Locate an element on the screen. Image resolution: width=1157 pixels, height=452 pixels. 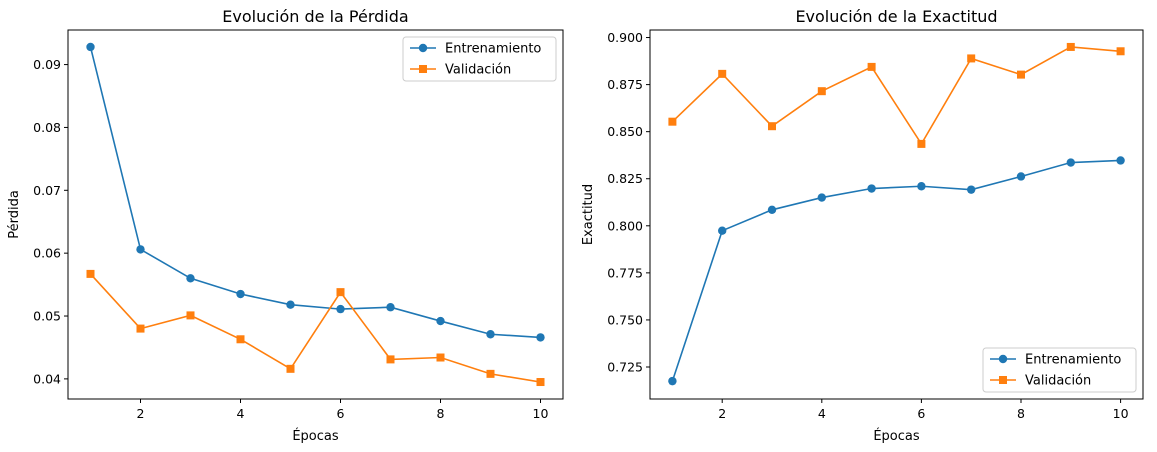
y-tick-label: 0.825 is located at coordinates (625, 178).